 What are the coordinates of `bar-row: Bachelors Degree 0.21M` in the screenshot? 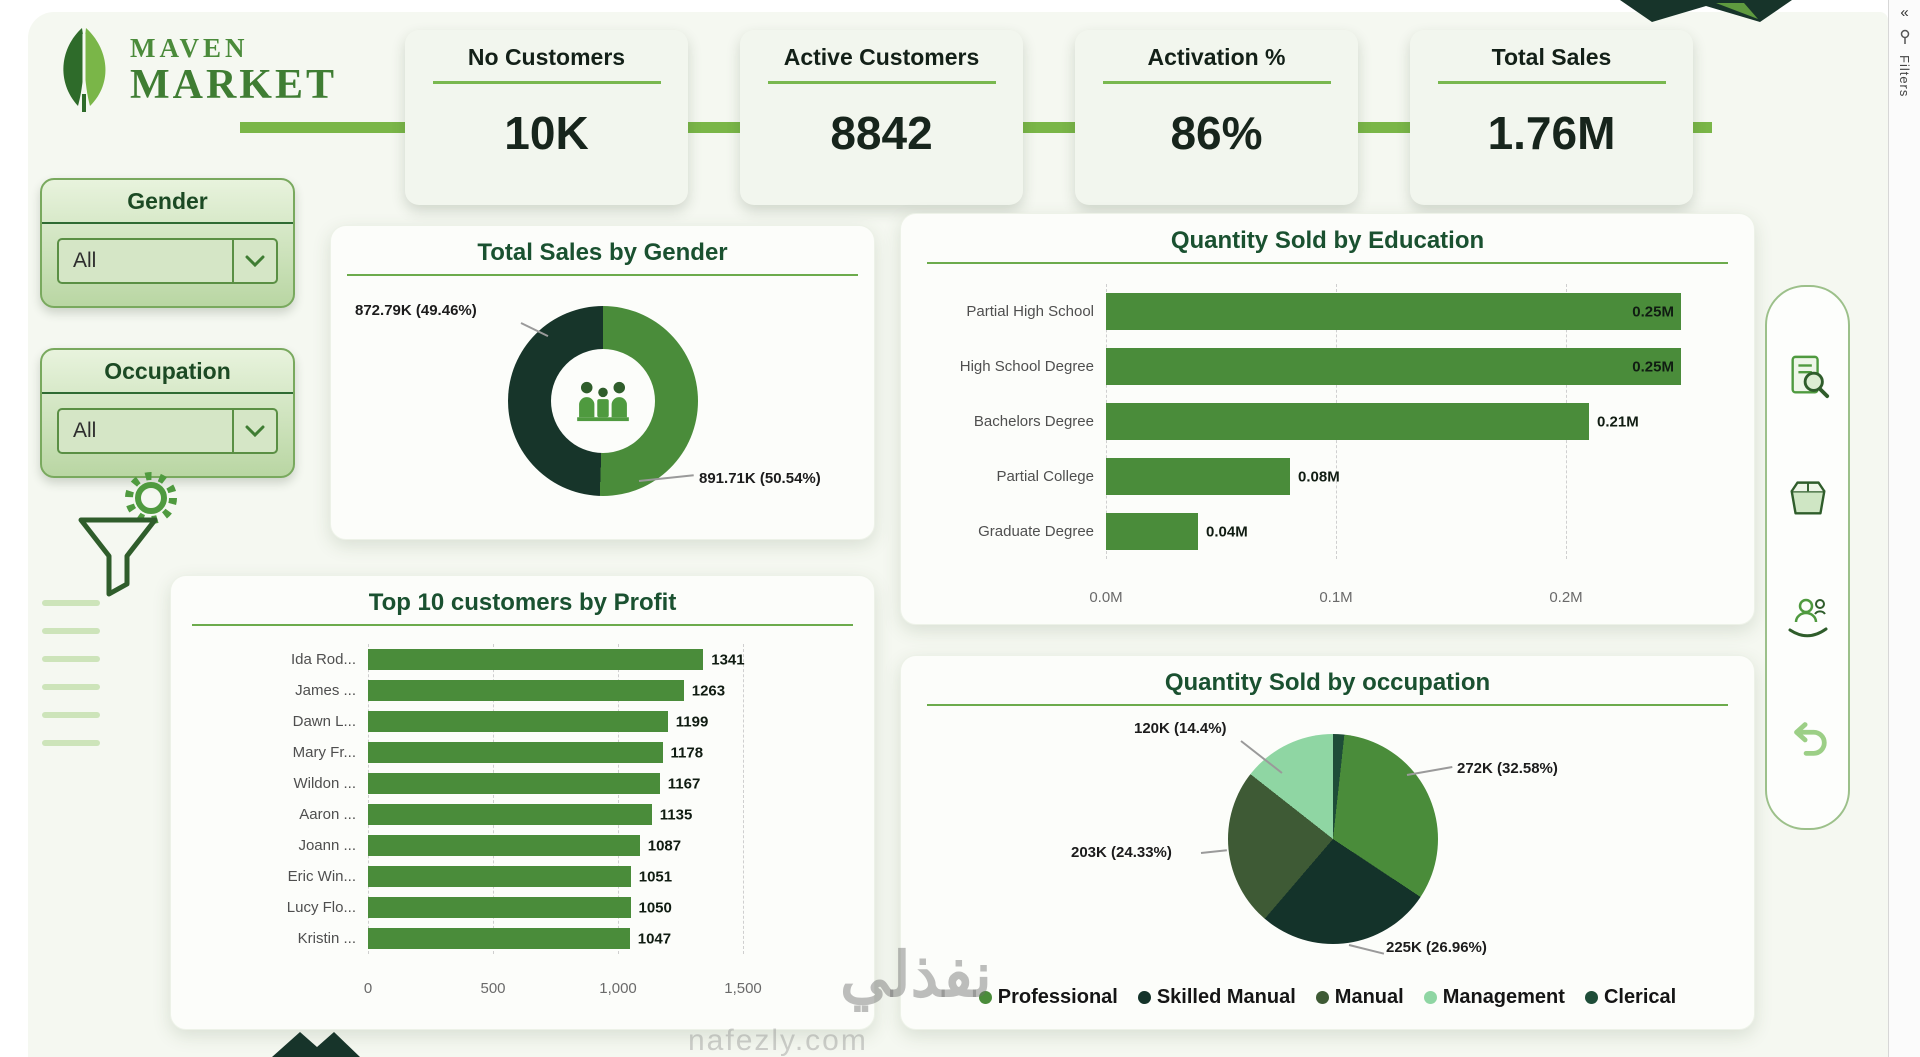 It's located at (1326, 421).